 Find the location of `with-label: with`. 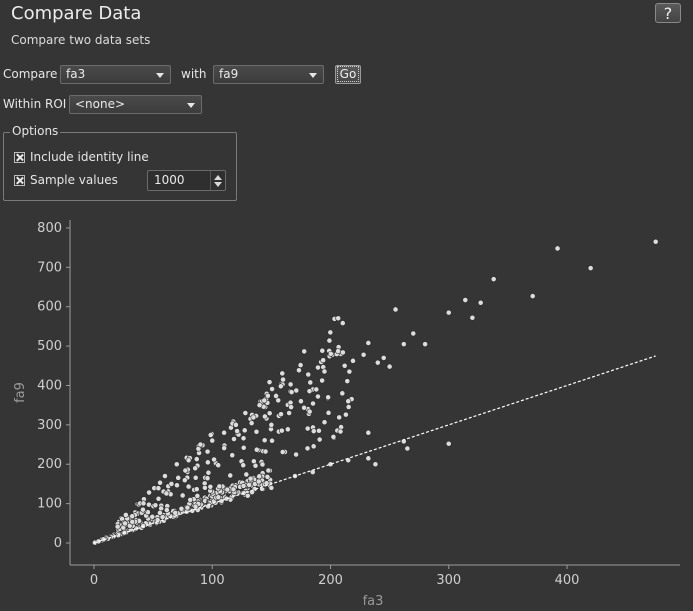

with-label: with is located at coordinates (194, 74).